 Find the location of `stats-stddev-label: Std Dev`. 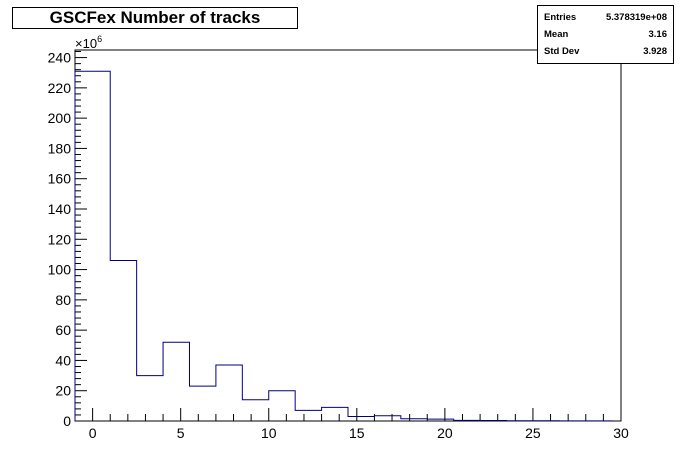

stats-stddev-label: Std Dev is located at coordinates (562, 51).